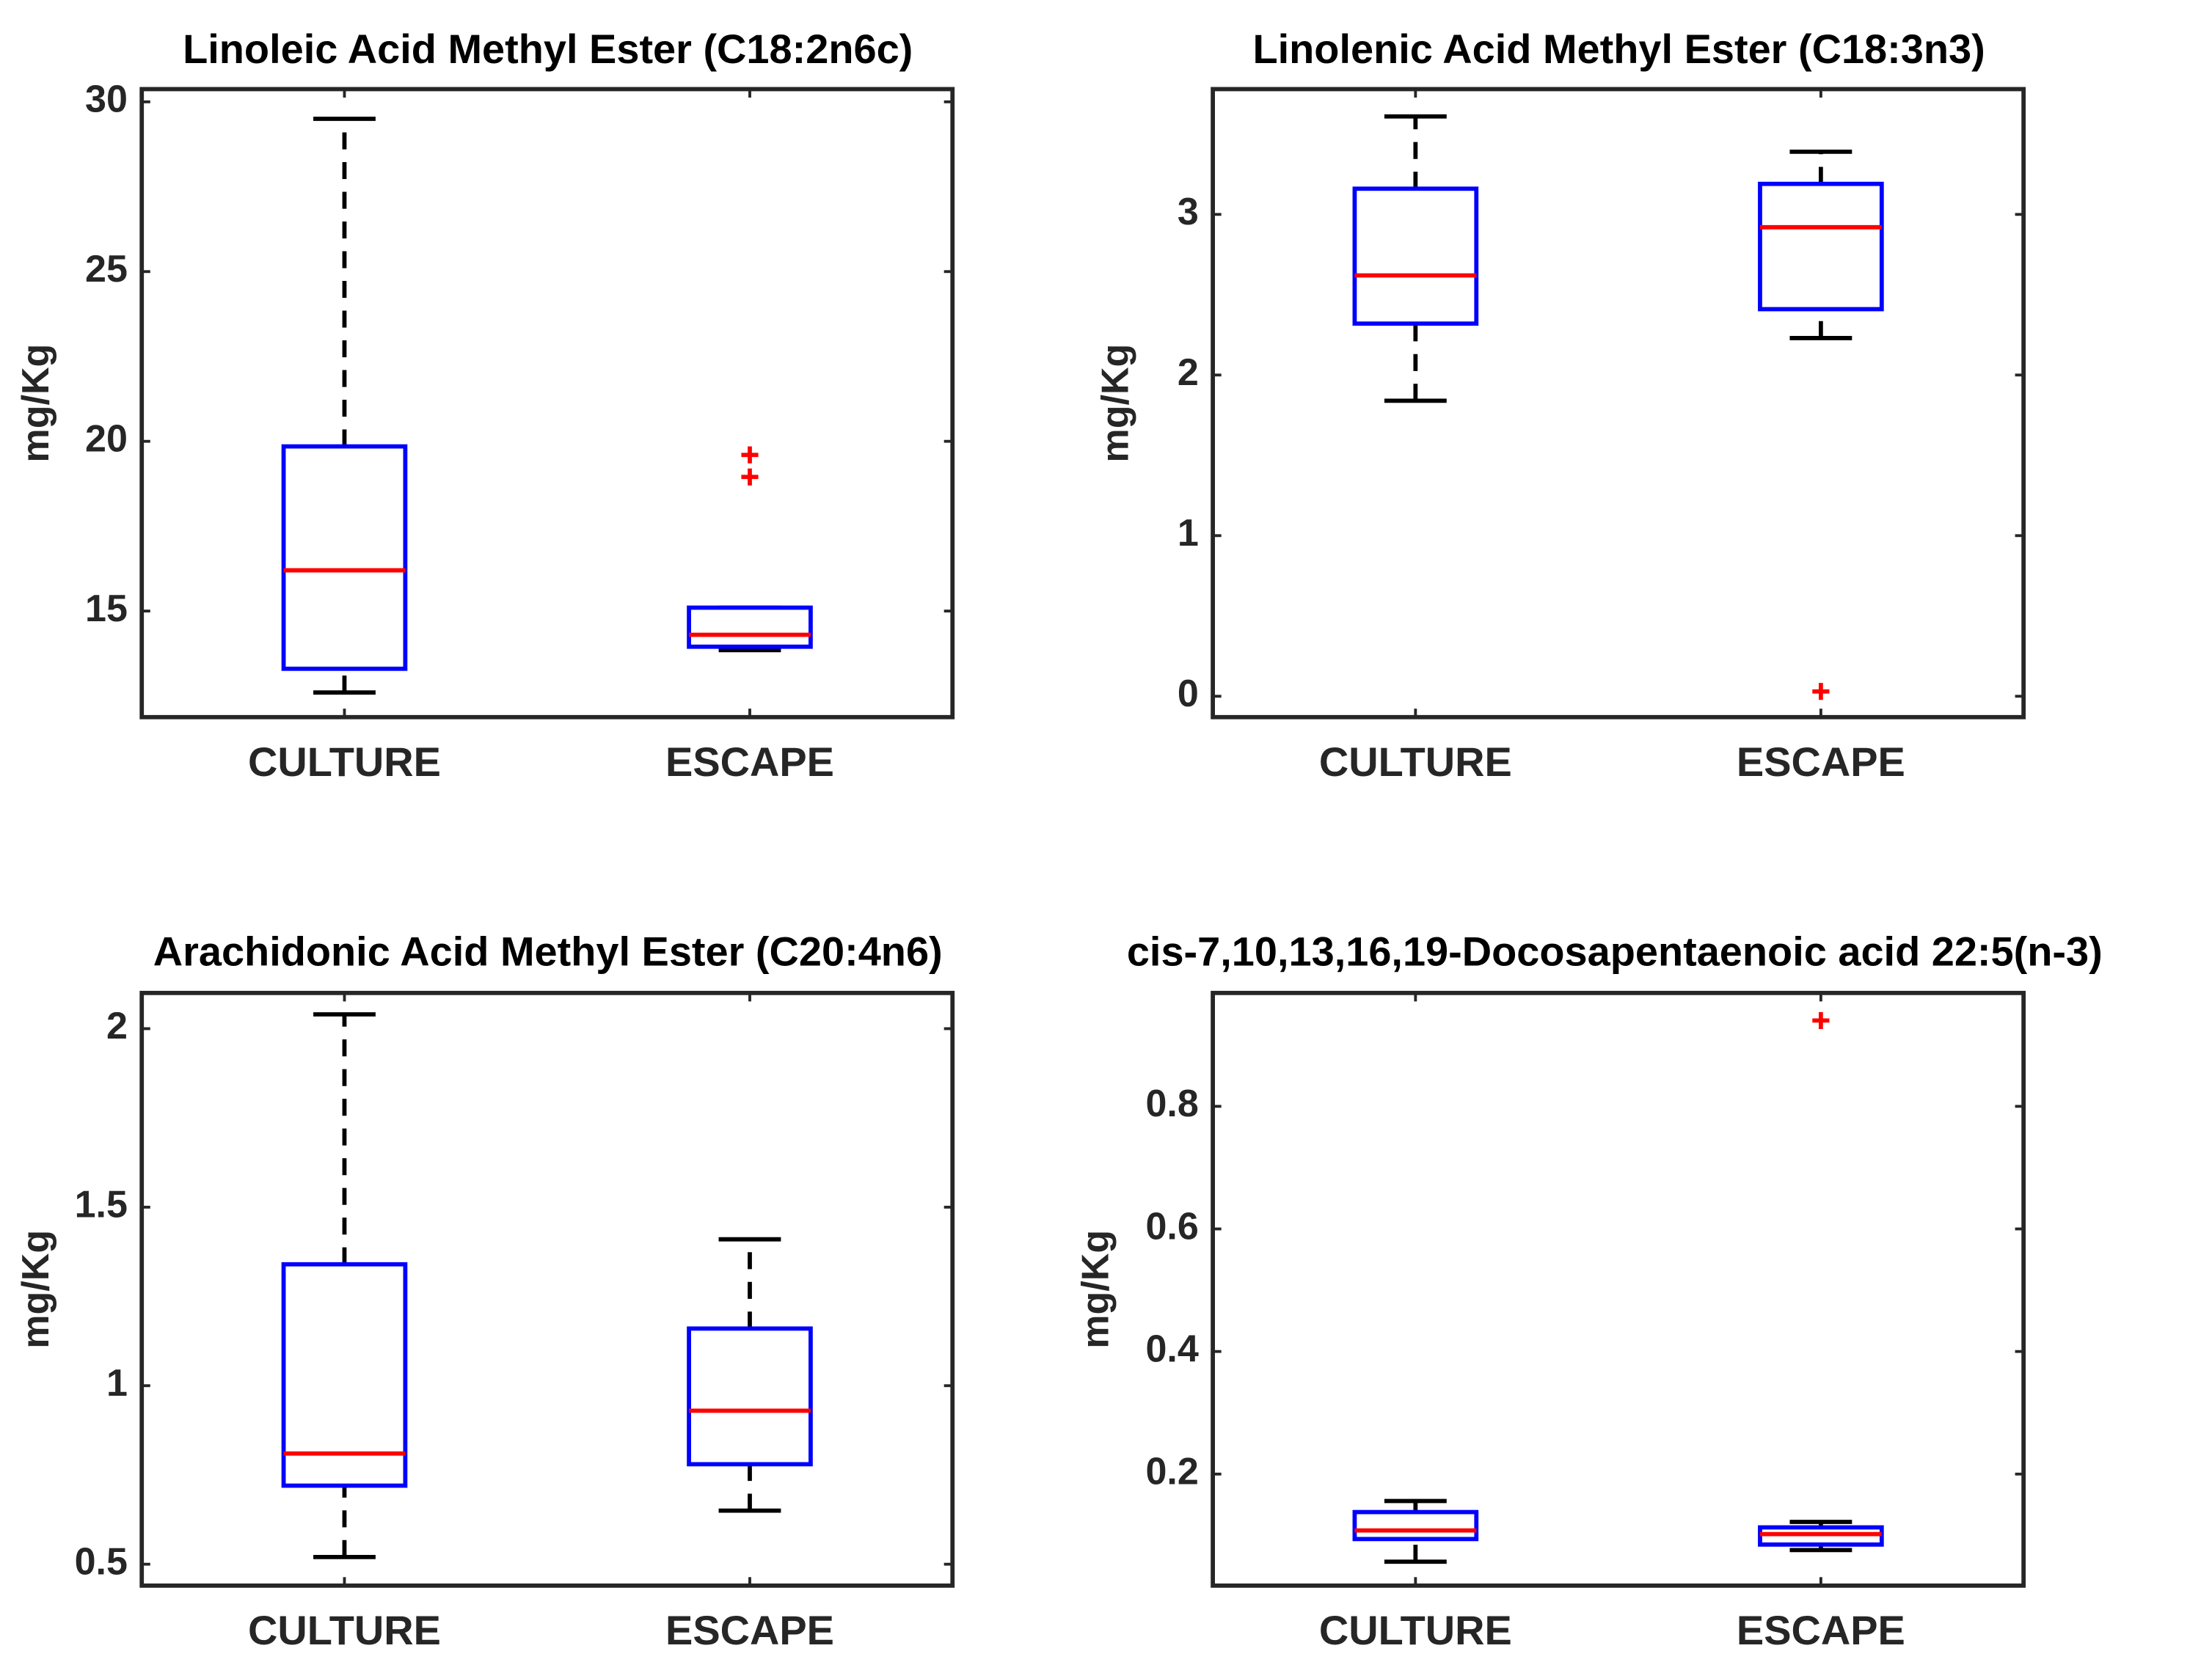 This screenshot has width=2212, height=1662. Describe the element at coordinates (1619, 49) in the screenshot. I see `subplot-title: Linolenic Acid Methyl Ester (C18:3n3)` at that location.